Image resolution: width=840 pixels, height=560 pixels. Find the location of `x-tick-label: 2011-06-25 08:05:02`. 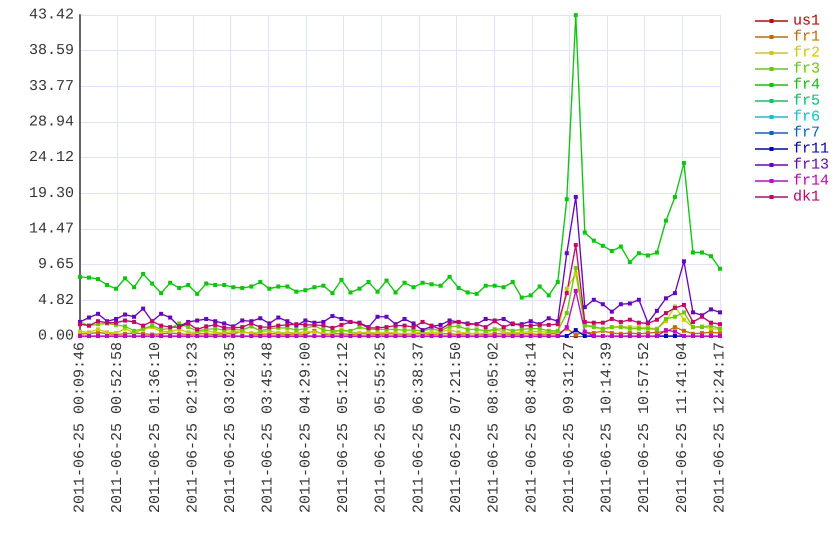

x-tick-label: 2011-06-25 08:05:02 is located at coordinates (494, 428).